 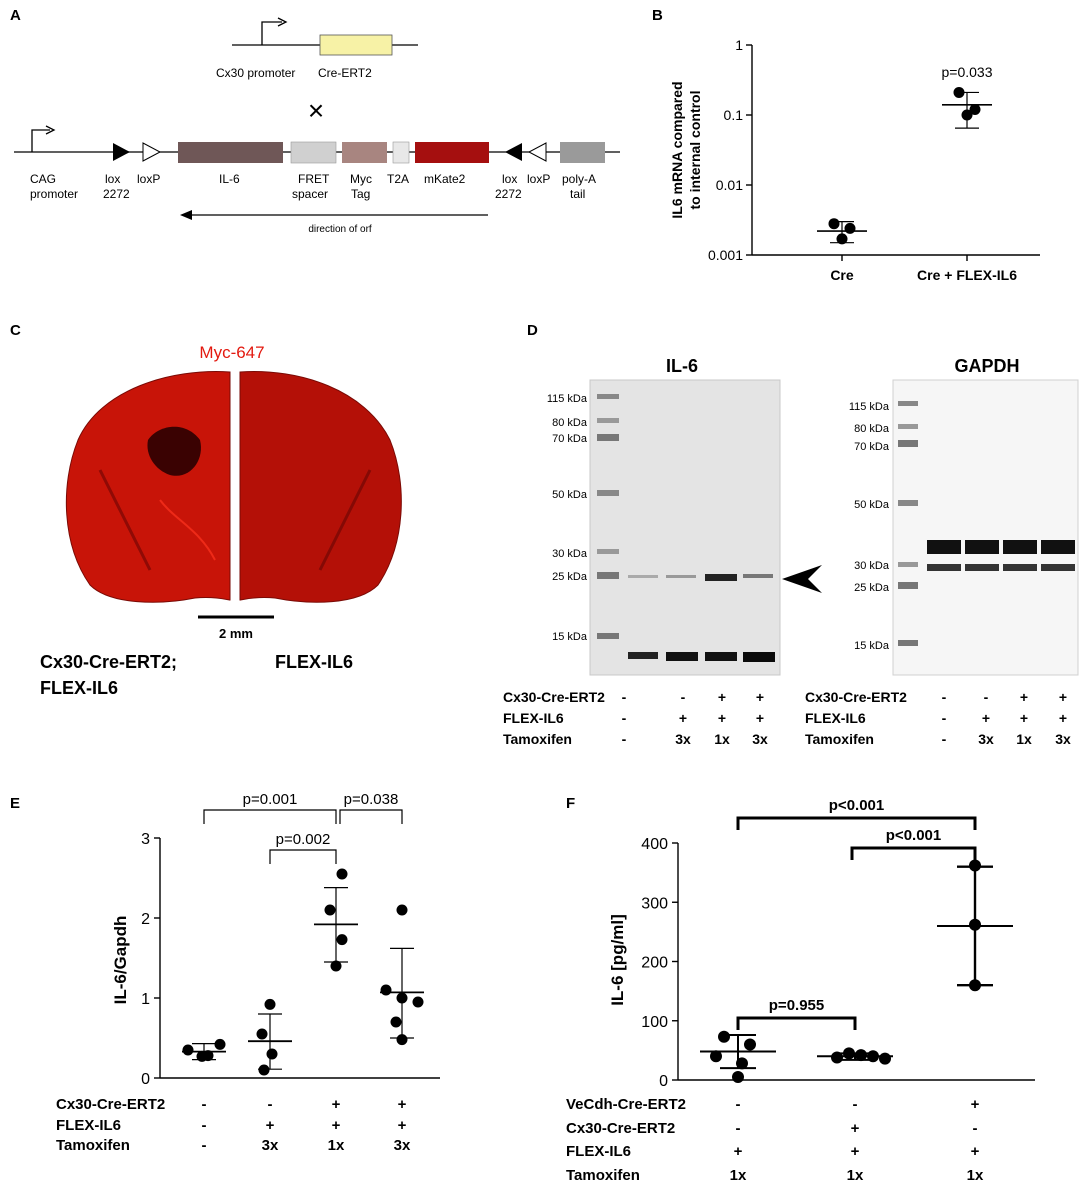 I want to click on f-row-label: Cx30-Cre-ERT2, so click(x=620, y=1128).